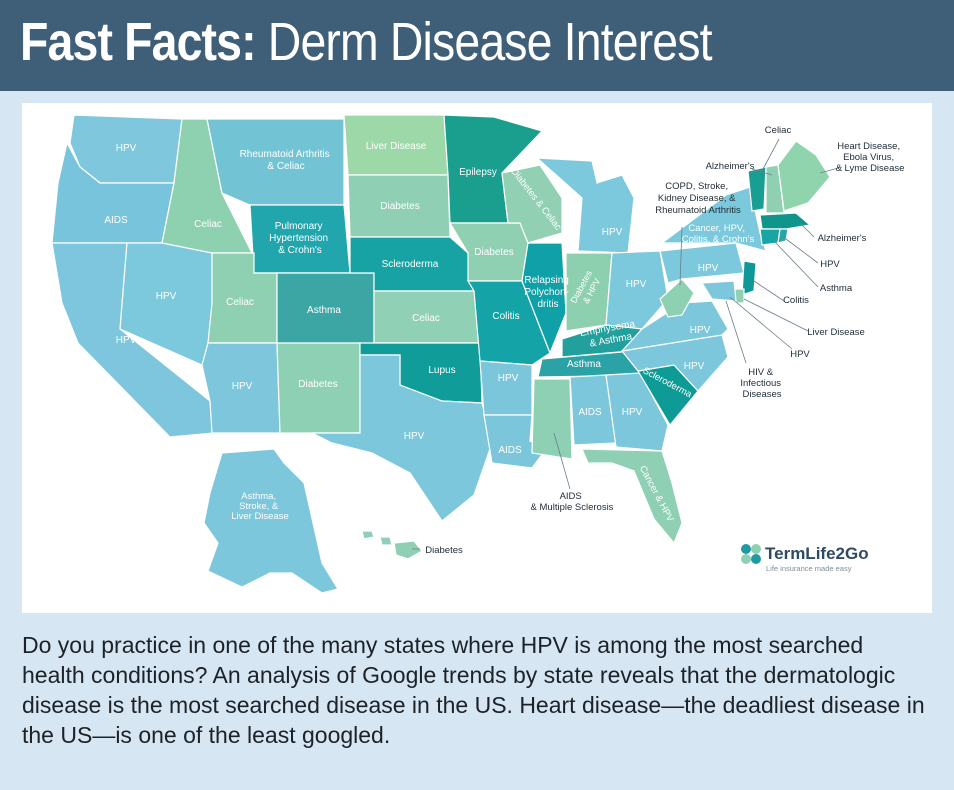 This screenshot has height=790, width=954. I want to click on state-ak, so click(271, 521).